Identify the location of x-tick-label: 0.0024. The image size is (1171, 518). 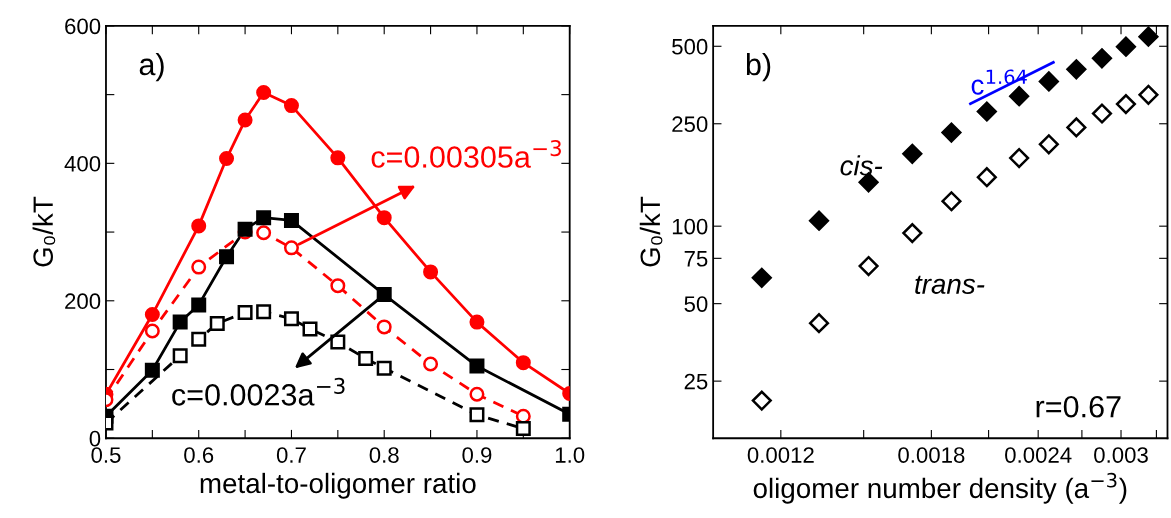
(1038, 455).